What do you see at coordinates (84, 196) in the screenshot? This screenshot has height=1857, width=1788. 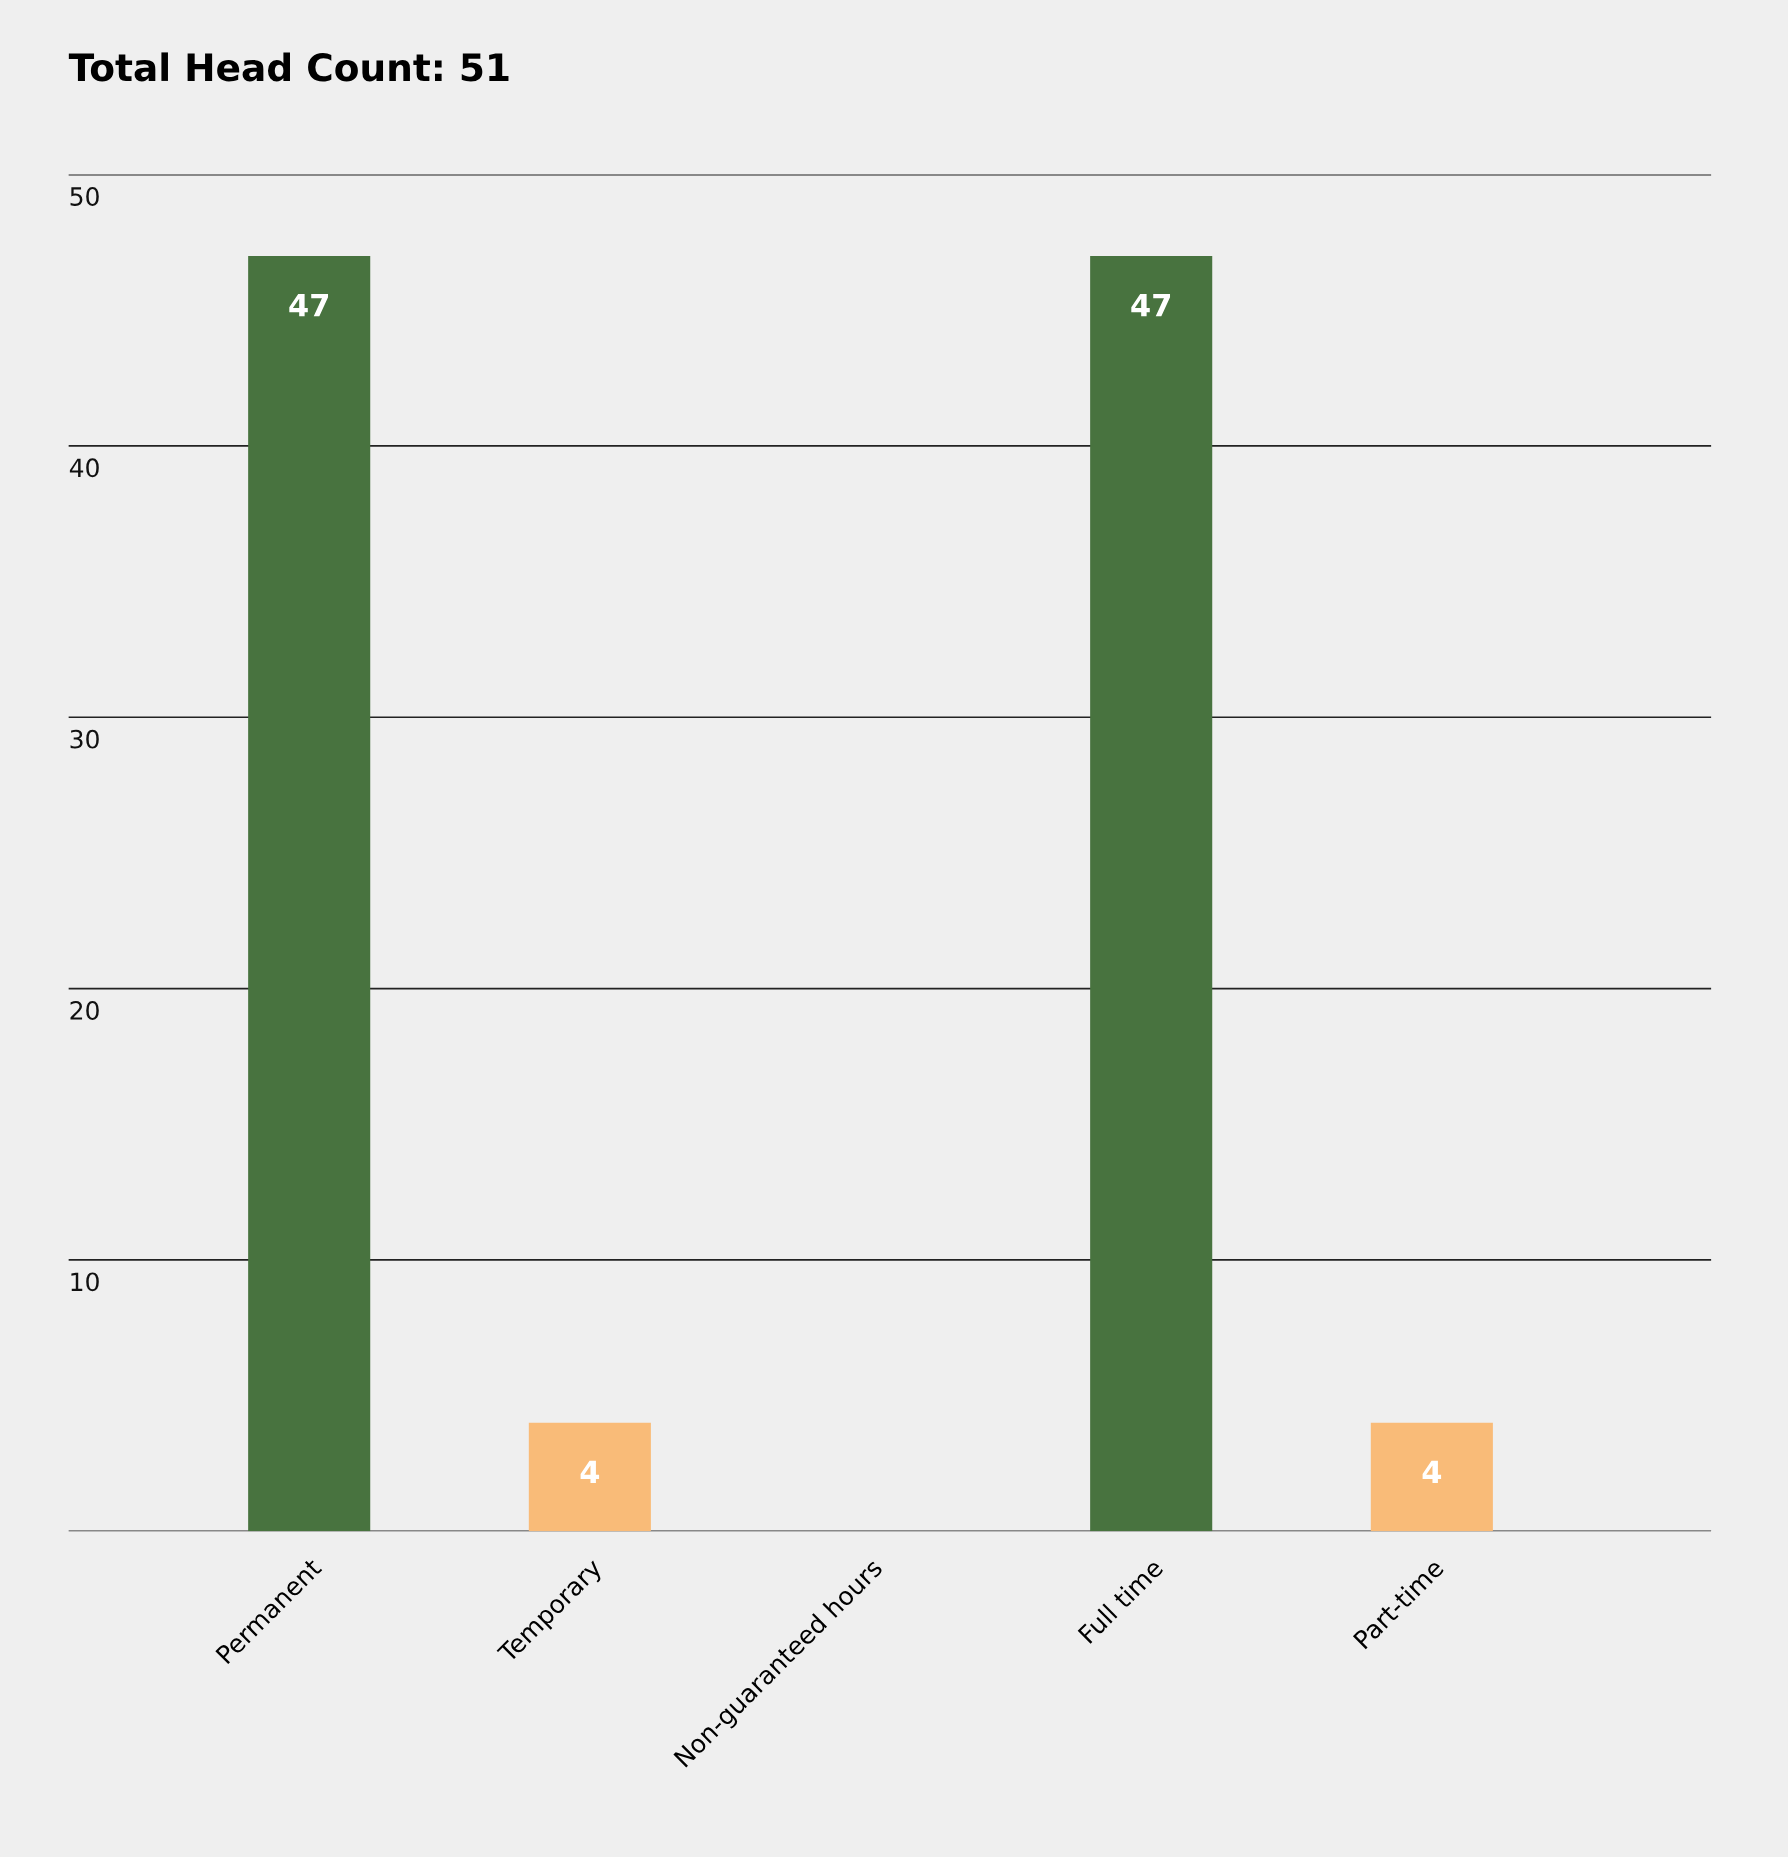 I see `y-tick-label: 50` at bounding box center [84, 196].